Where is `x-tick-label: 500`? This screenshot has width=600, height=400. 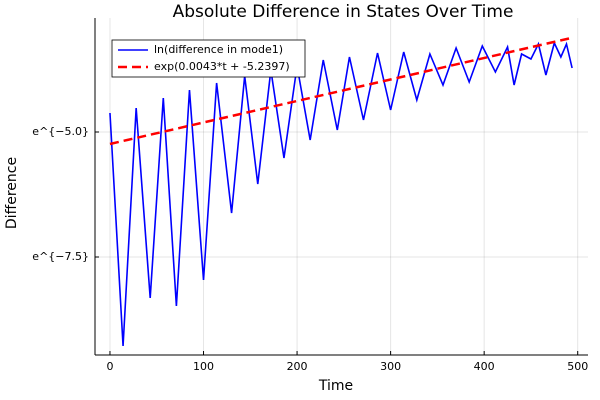 x-tick-label: 500 is located at coordinates (577, 366).